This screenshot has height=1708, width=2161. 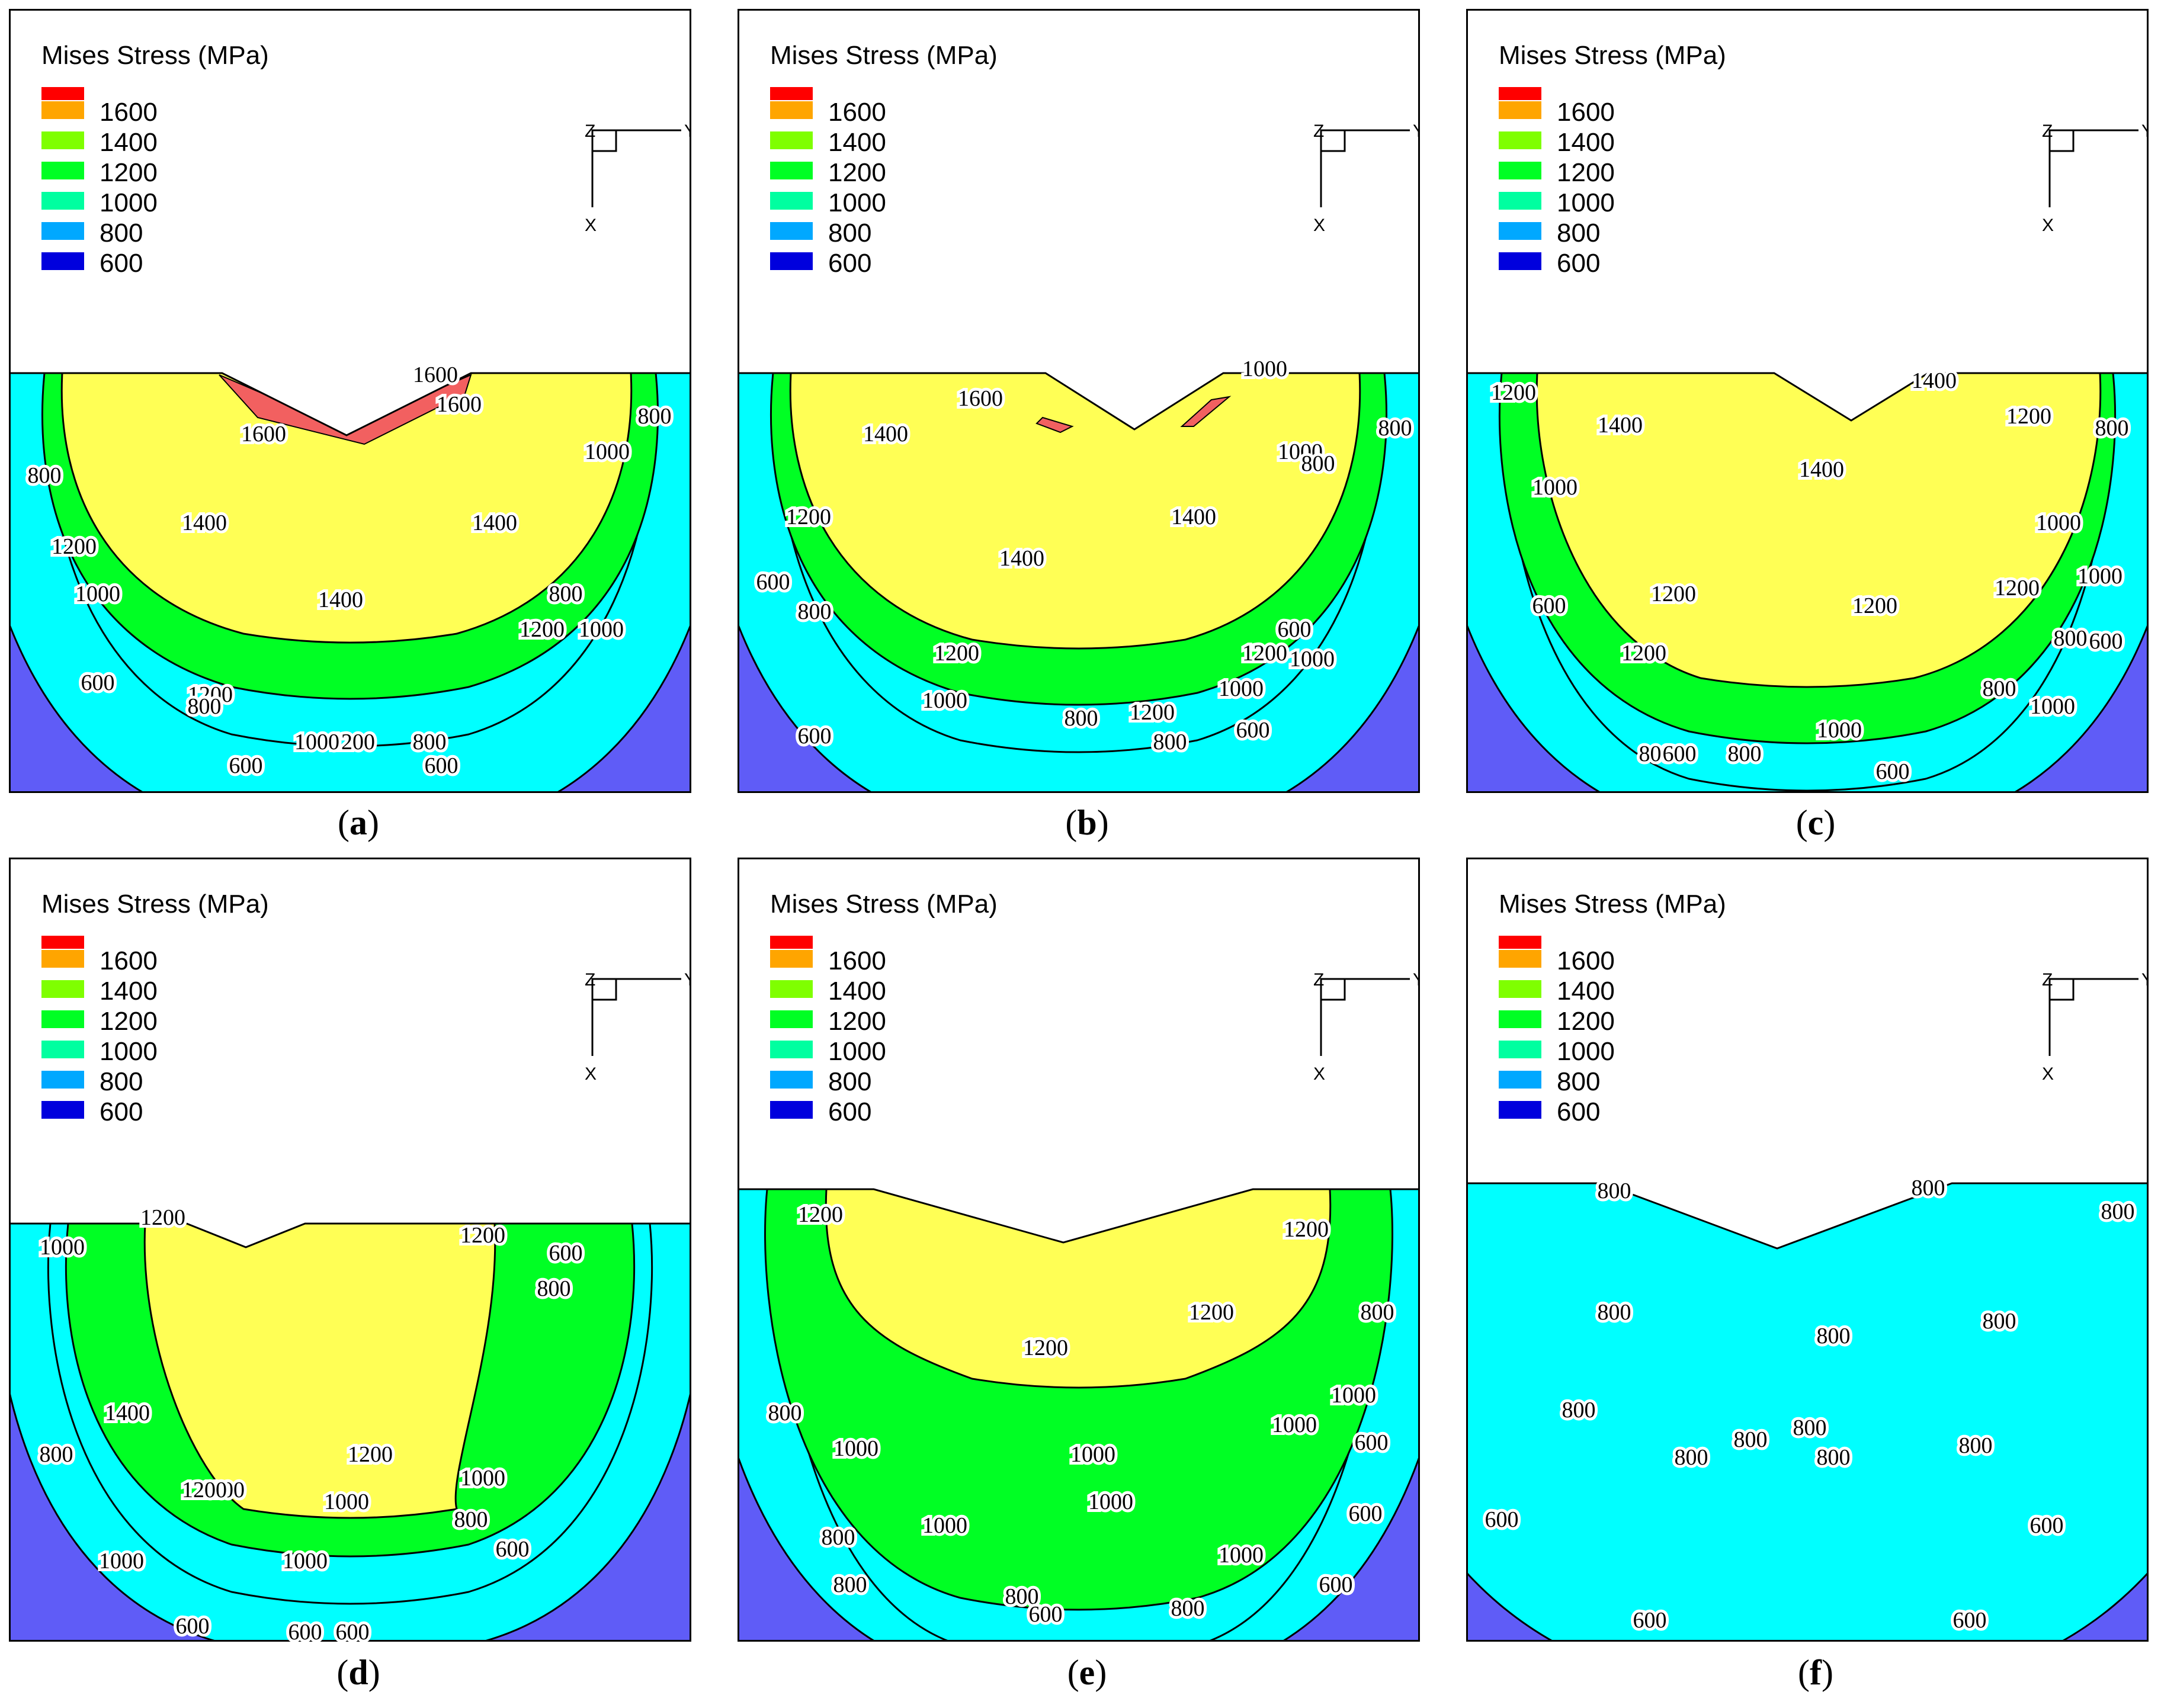 I want to click on contour-label: 1600, so click(x=980, y=398).